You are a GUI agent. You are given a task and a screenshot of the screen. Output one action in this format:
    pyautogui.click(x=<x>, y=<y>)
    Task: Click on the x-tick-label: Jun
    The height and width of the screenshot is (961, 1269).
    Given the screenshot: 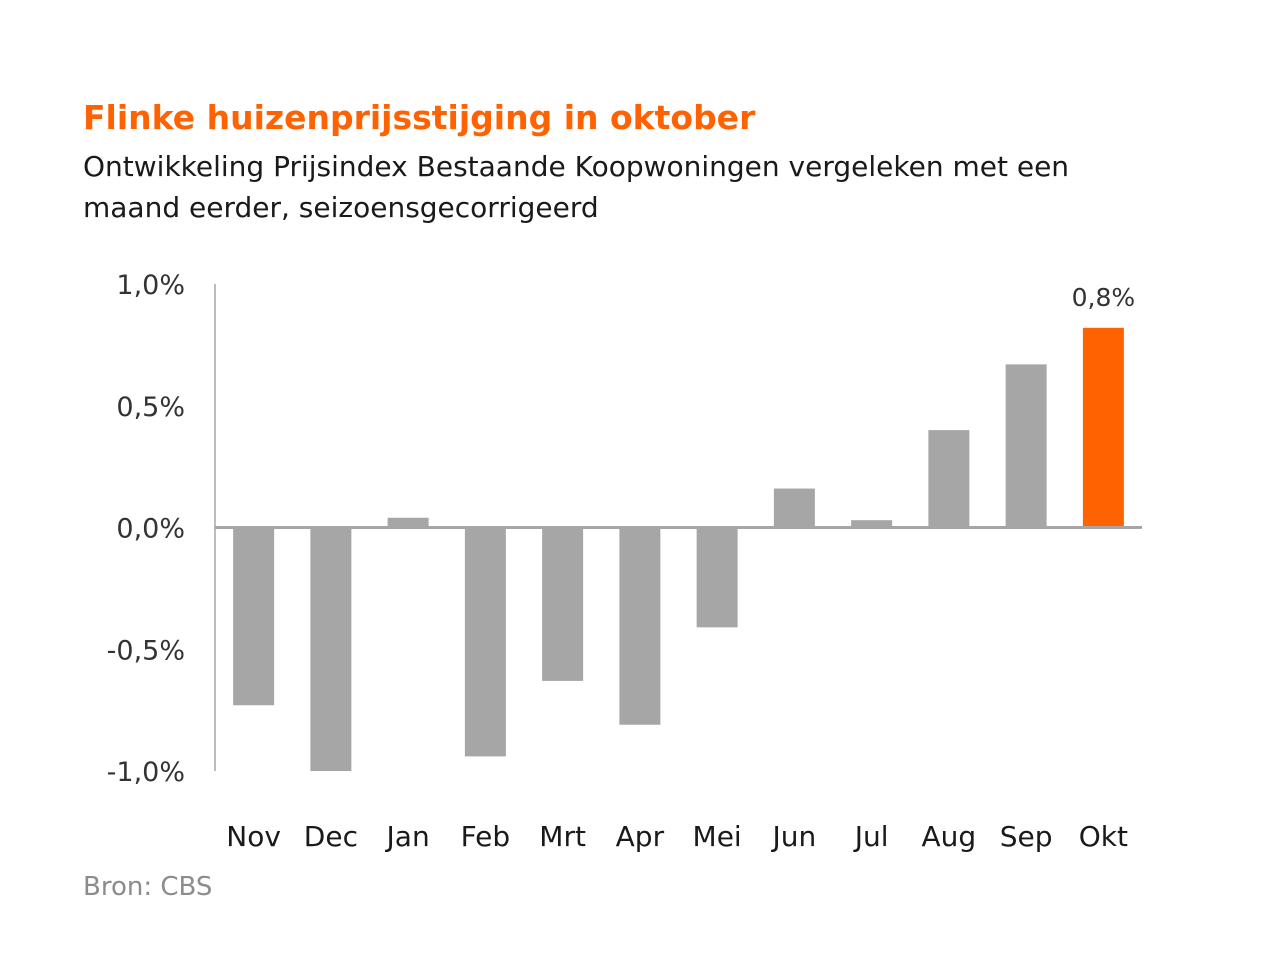 What is the action you would take?
    pyautogui.click(x=794, y=836)
    